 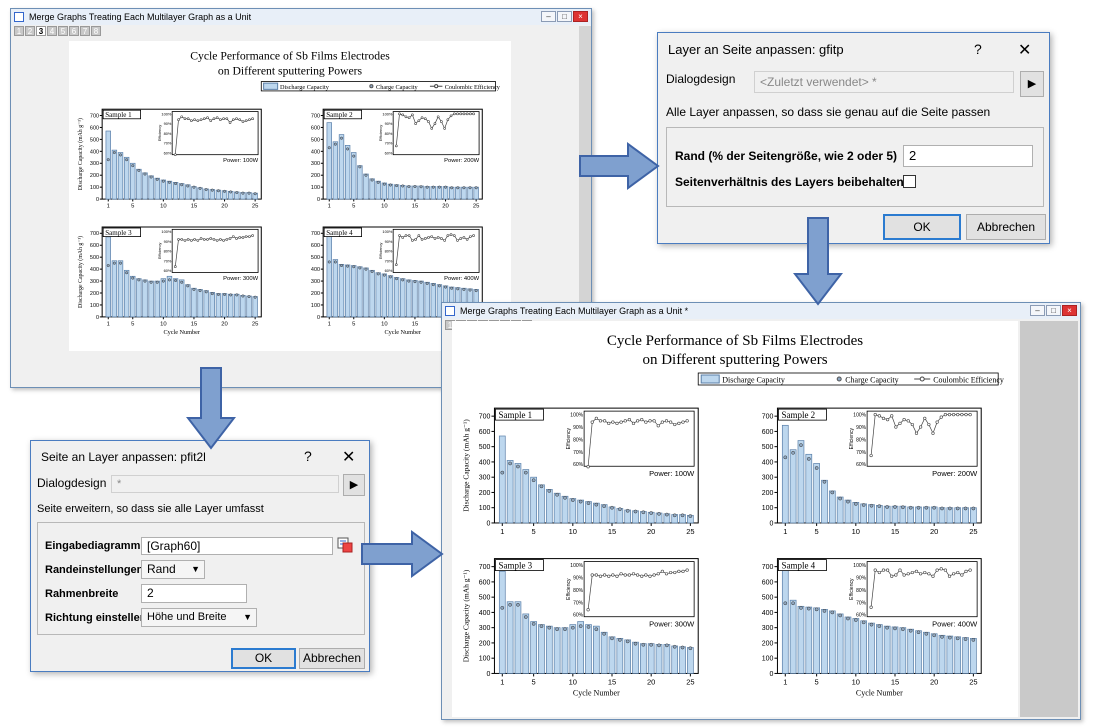 I want to click on border-settings-select: Rand ▼, so click(x=173, y=569).